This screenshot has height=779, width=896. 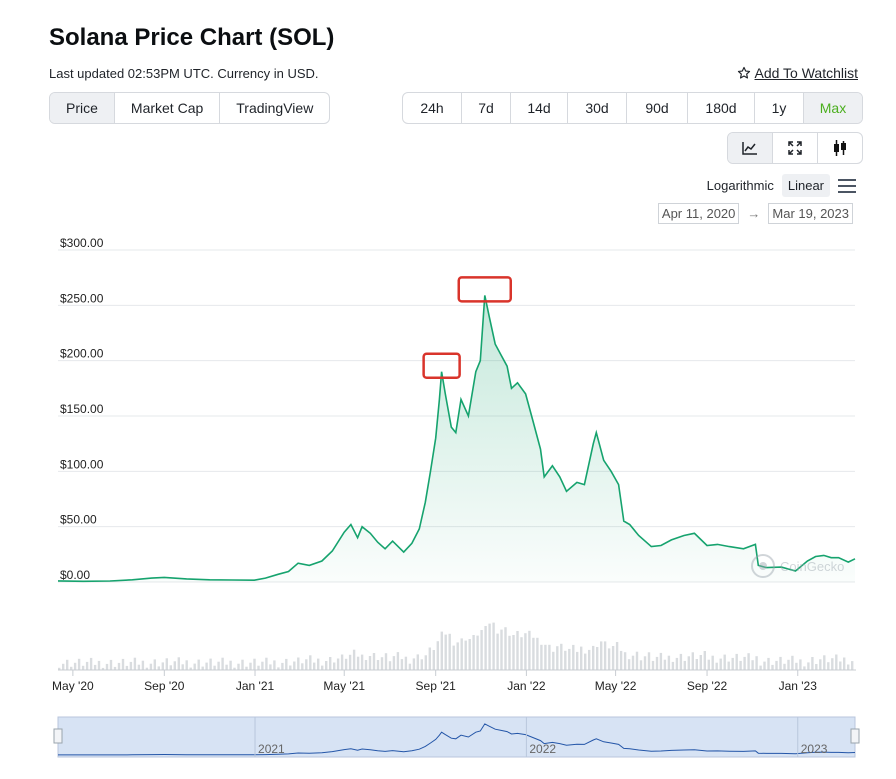 I want to click on range-14d-button: 14d, so click(x=539, y=108).